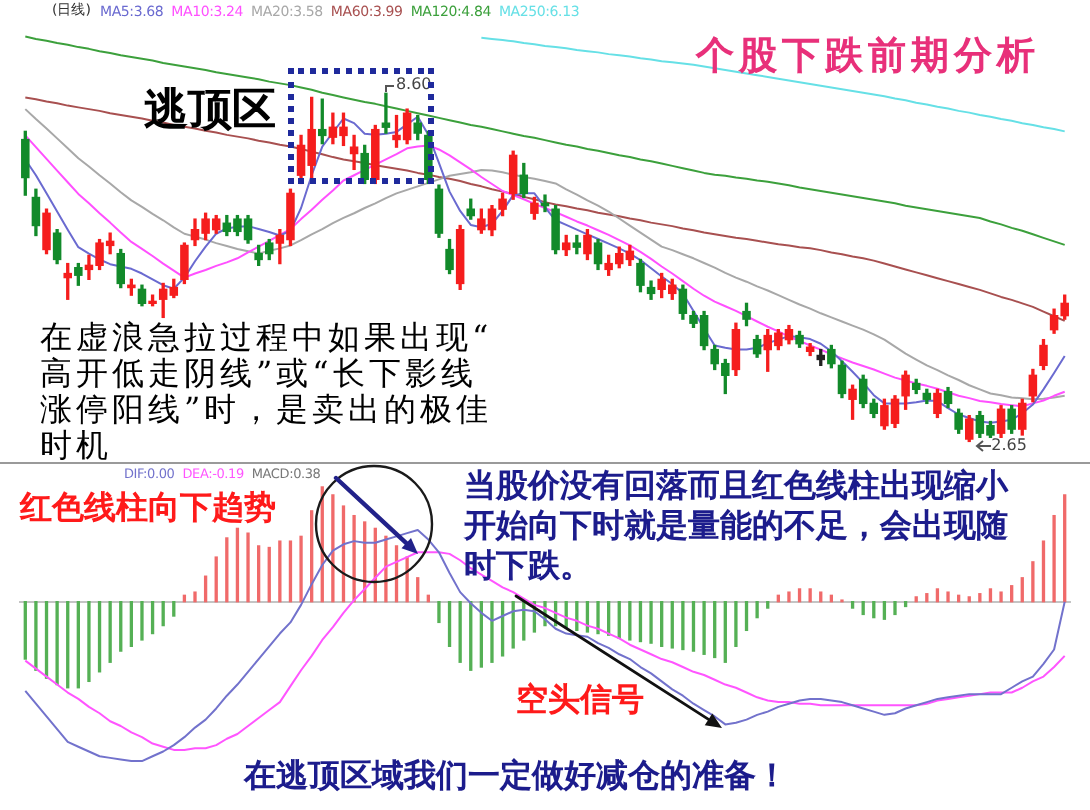 The height and width of the screenshot is (810, 1090). I want to click on annotation: 在虚浪急拉过程中如果出现“高开低走阴线”或“长下影线涨停阳线”时，是卖出的极佳时机, so click(267, 391).